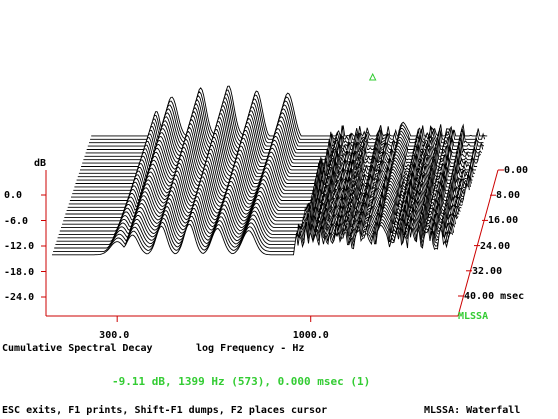  Describe the element at coordinates (13, 195) in the screenshot. I see `y-tick-label: 0.0` at that location.